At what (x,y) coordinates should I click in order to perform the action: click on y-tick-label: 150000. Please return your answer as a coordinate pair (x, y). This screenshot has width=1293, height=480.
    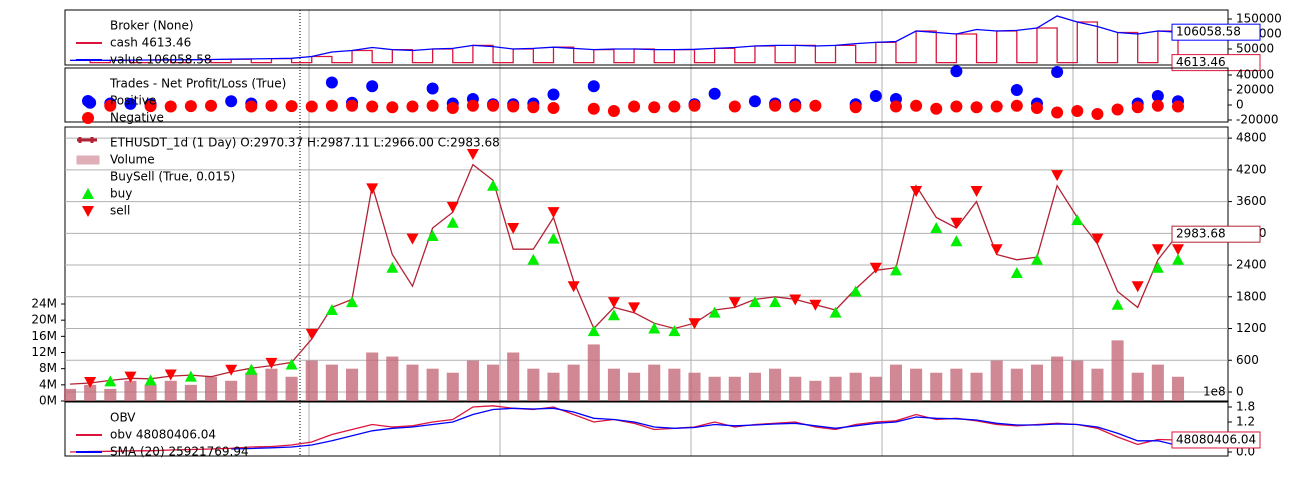
    Looking at the image, I should click on (1259, 19).